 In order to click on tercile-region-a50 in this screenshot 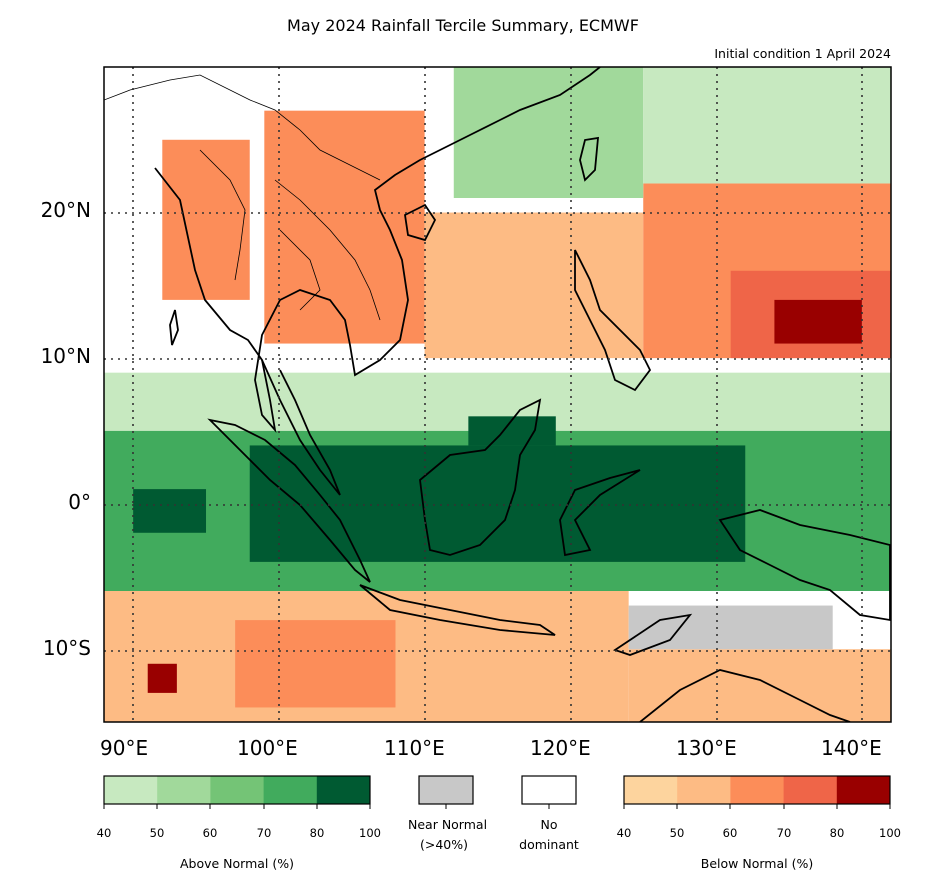, I will do `click(548, 132)`.